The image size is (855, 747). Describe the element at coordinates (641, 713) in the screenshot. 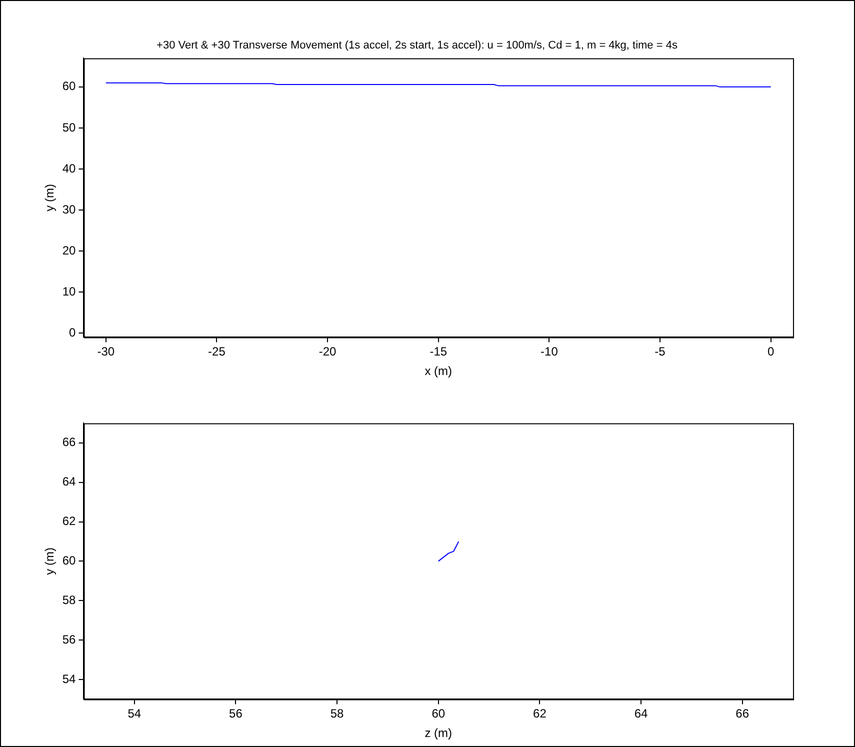

I see `x-tick-label: 64` at that location.